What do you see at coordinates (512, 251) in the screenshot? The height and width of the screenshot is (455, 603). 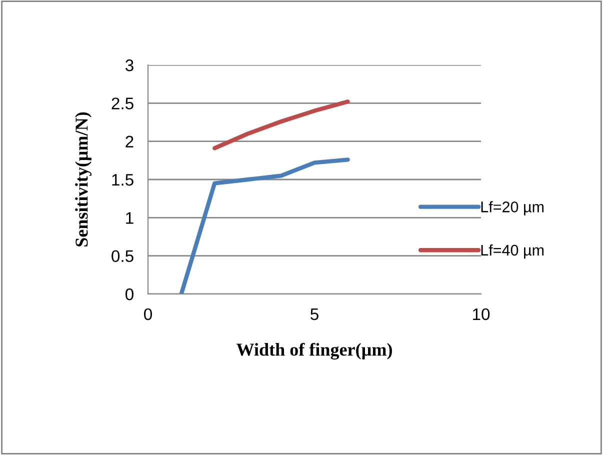 I see `legend-label: Lf=40 µm` at bounding box center [512, 251].